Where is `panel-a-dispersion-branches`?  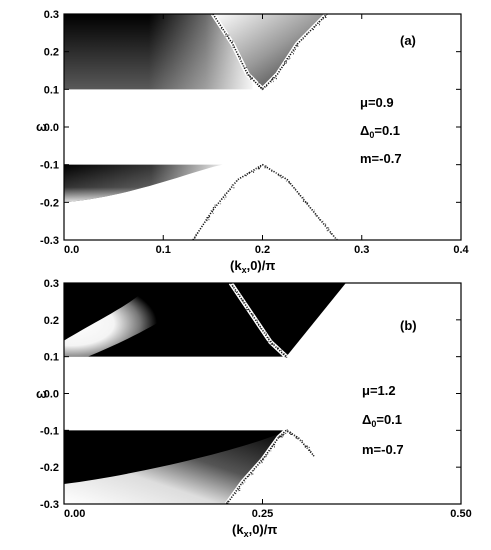 panel-a-dispersion-branches is located at coordinates (265, 127).